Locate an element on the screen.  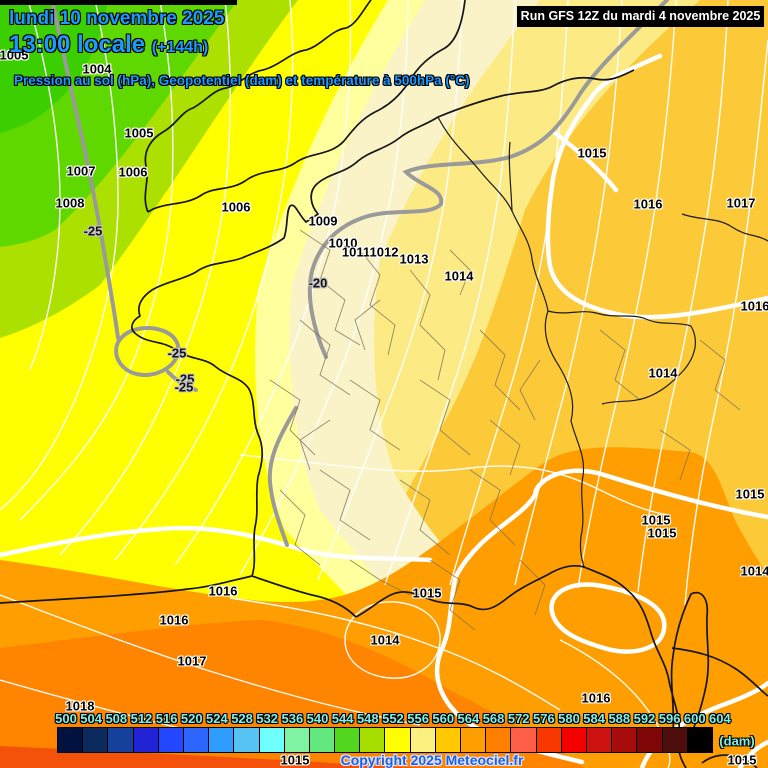
temperature-label: -20 is located at coordinates (318, 283).